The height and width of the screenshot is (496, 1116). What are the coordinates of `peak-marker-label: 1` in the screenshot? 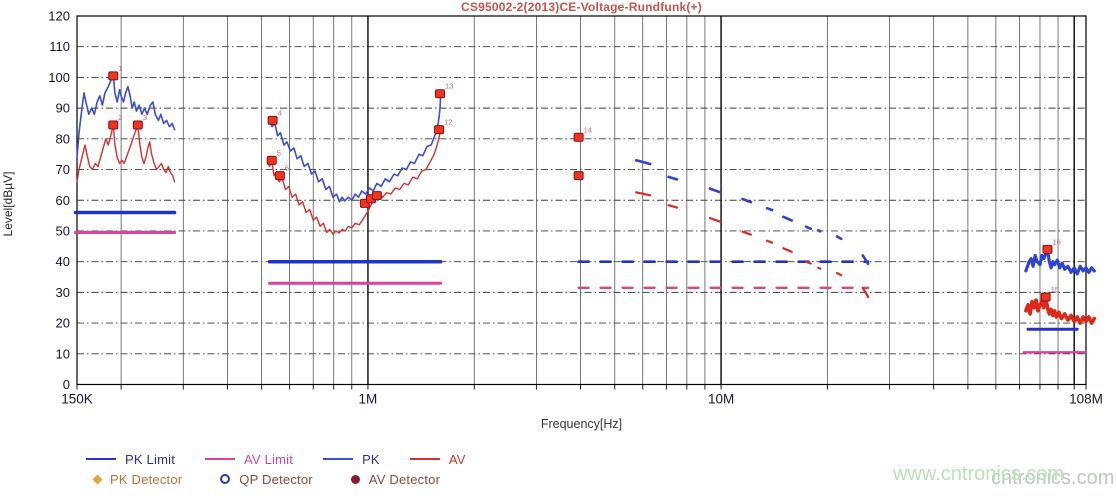 It's located at (120, 68).